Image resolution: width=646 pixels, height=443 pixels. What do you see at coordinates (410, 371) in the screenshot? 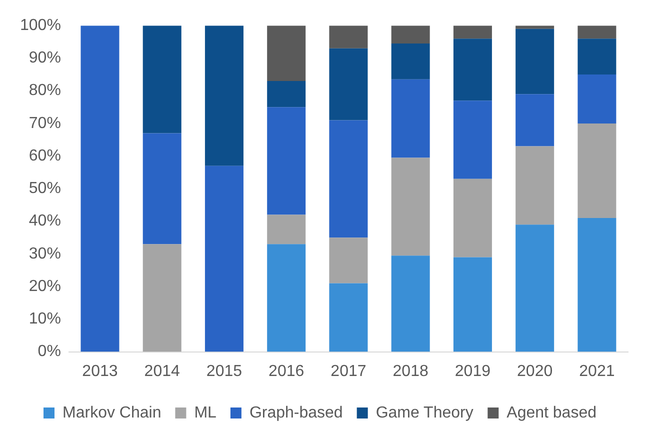
I see `x-tick-label: 2018` at bounding box center [410, 371].